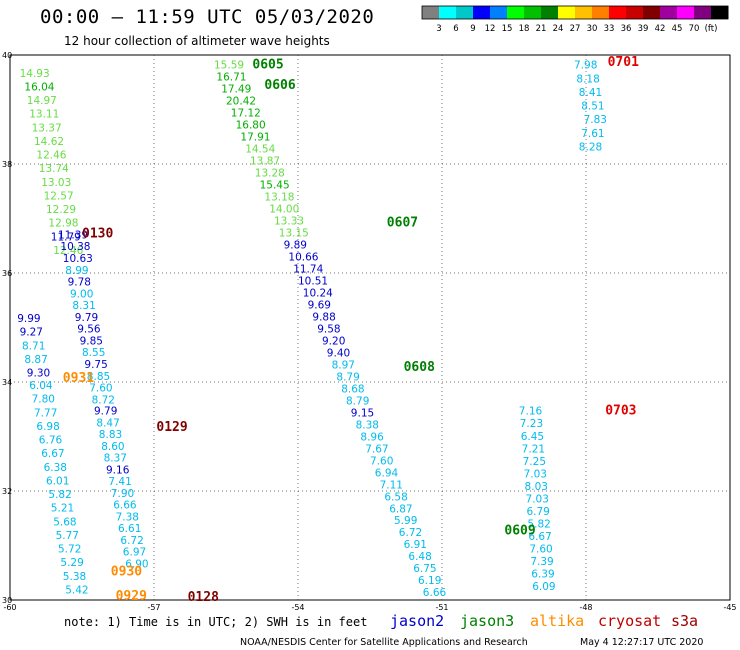  Describe the element at coordinates (7, 600) in the screenshot. I see `lat-tick-label: 30` at that location.